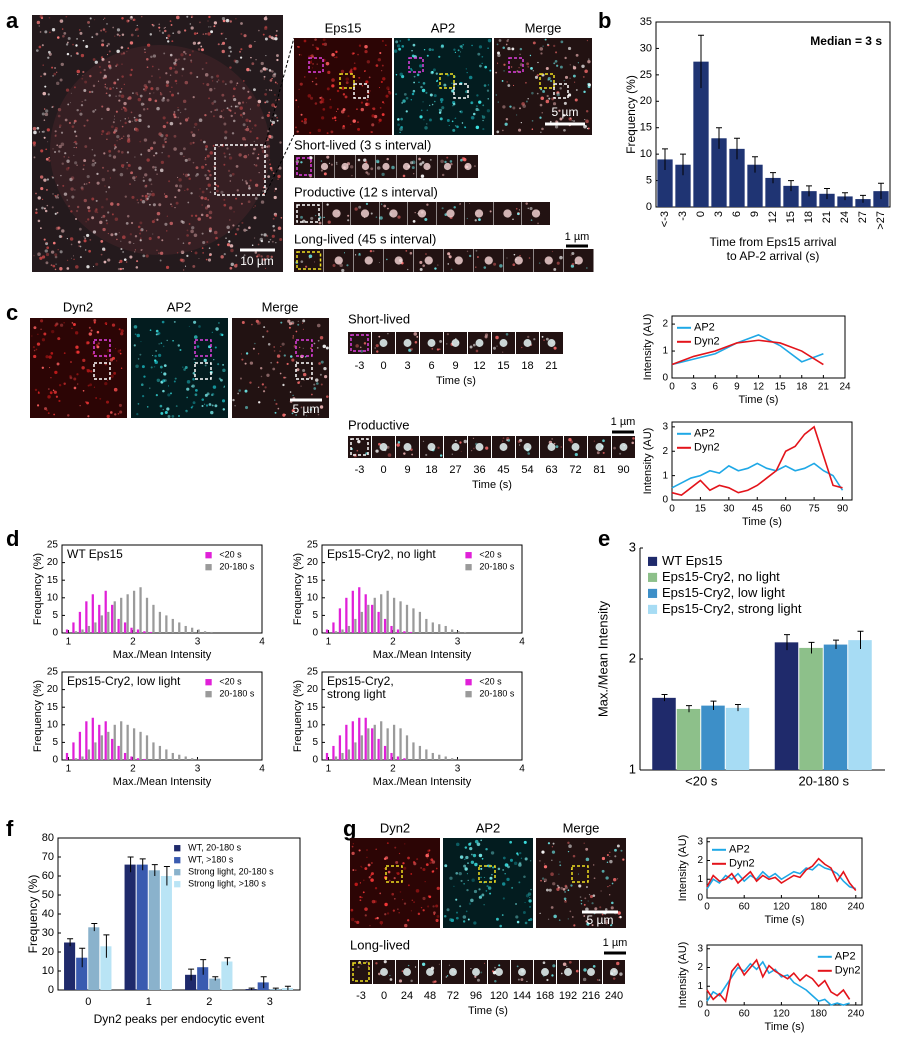 This screenshot has height=1050, width=900. I want to click on x-tick-label: 60, so click(786, 509).